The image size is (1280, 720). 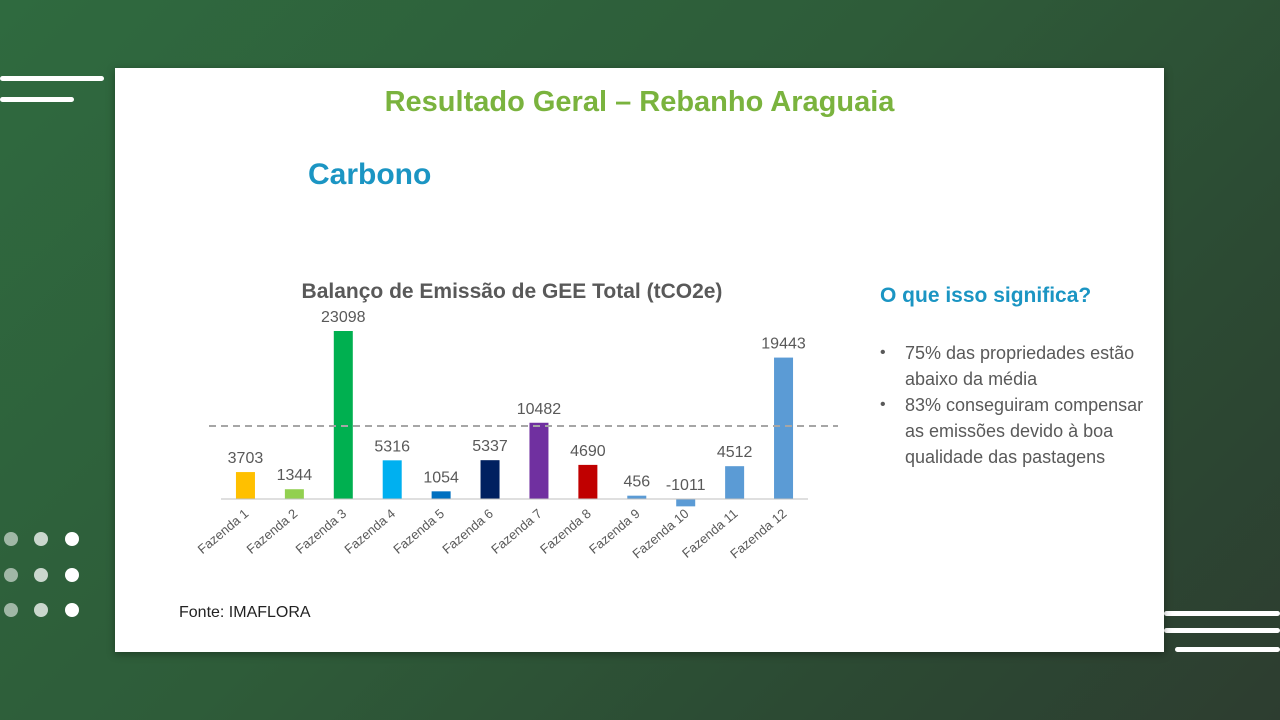 I want to click on chart-title: Balanço de Emissão de GEE Total (tCO2e), so click(x=512, y=291).